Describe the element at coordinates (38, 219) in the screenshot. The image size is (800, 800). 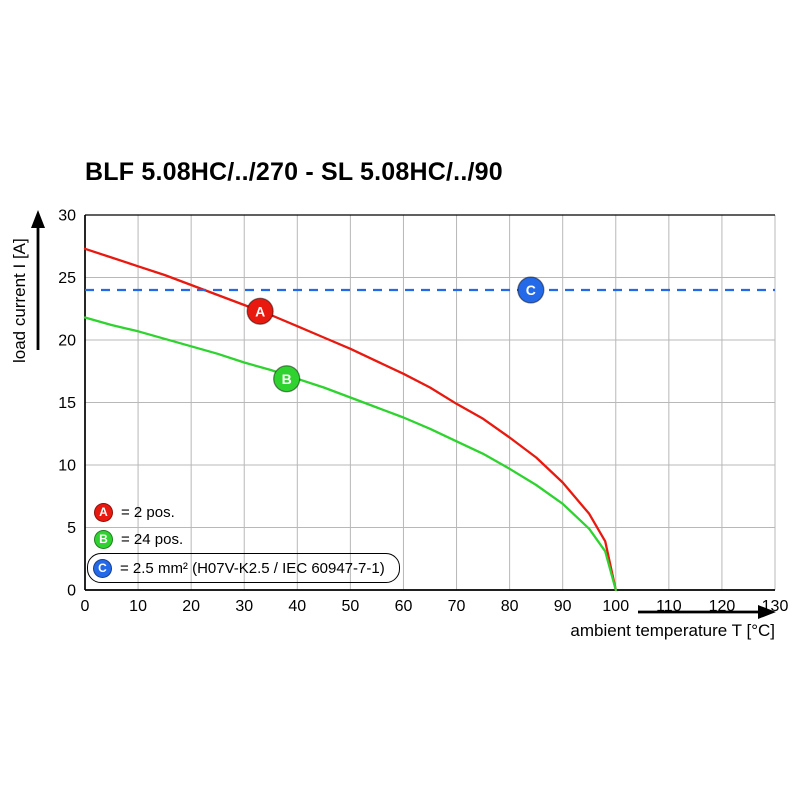
I see `y-axis-arrow-head-icon` at that location.